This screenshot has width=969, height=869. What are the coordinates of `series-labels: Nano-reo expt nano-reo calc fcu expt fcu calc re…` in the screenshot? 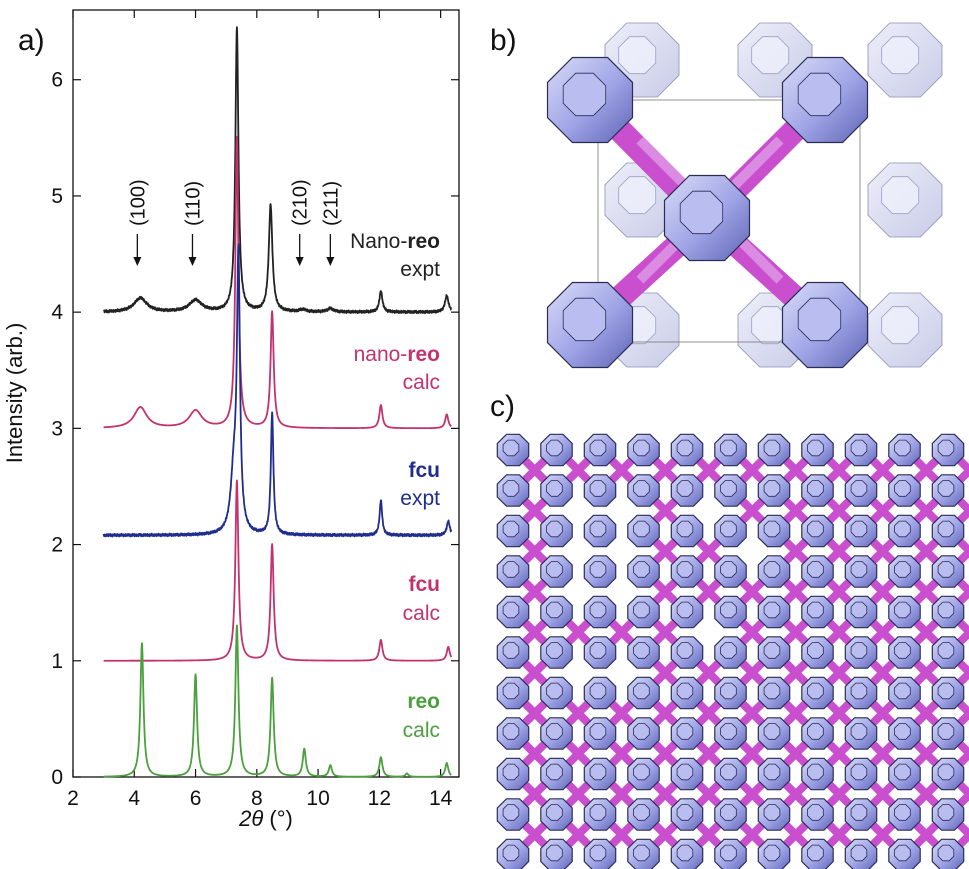 It's located at (395, 486).